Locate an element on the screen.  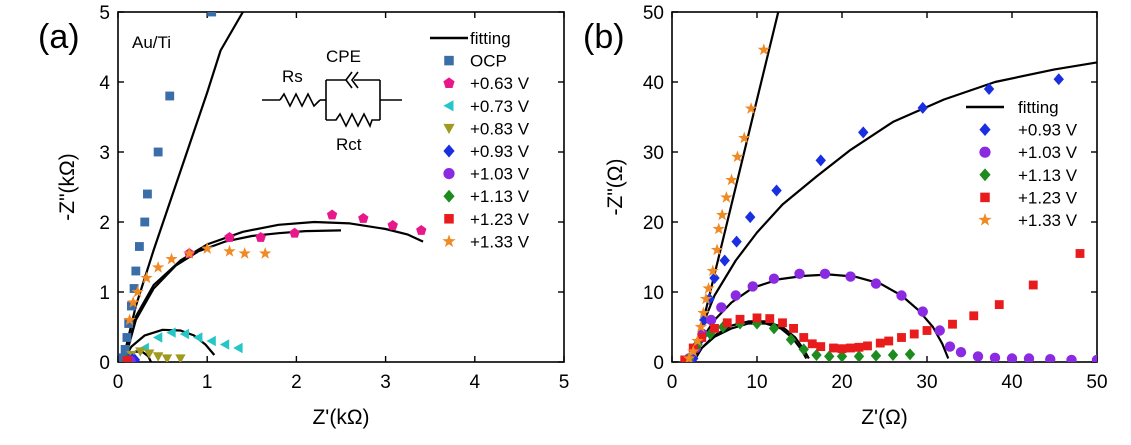
y-tick-label: 4 is located at coordinates (104, 83).